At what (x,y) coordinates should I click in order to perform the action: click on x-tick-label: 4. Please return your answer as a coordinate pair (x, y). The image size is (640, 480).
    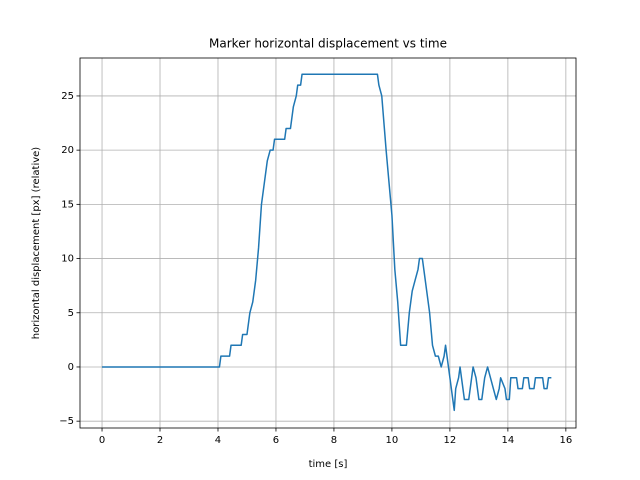
    Looking at the image, I should click on (218, 440).